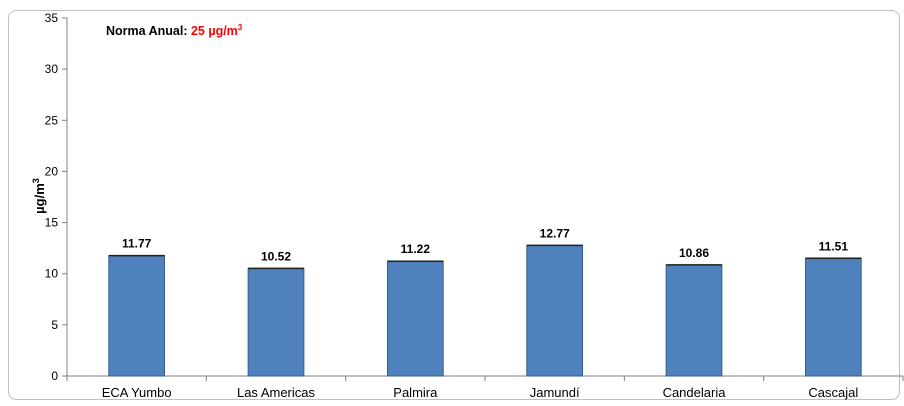 The width and height of the screenshot is (904, 406). I want to click on y-tick-label: 35, so click(52, 18).